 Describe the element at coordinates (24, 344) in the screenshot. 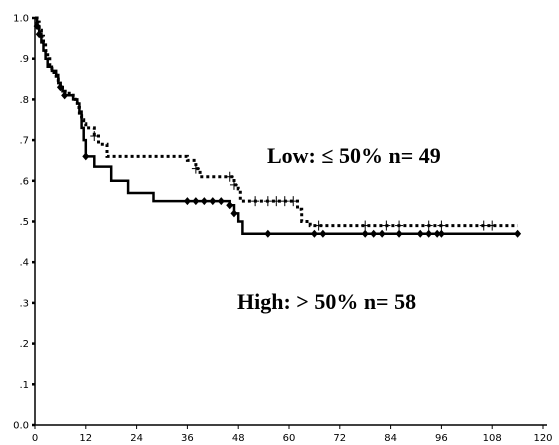

I see `y-tick-label-2: .2` at that location.